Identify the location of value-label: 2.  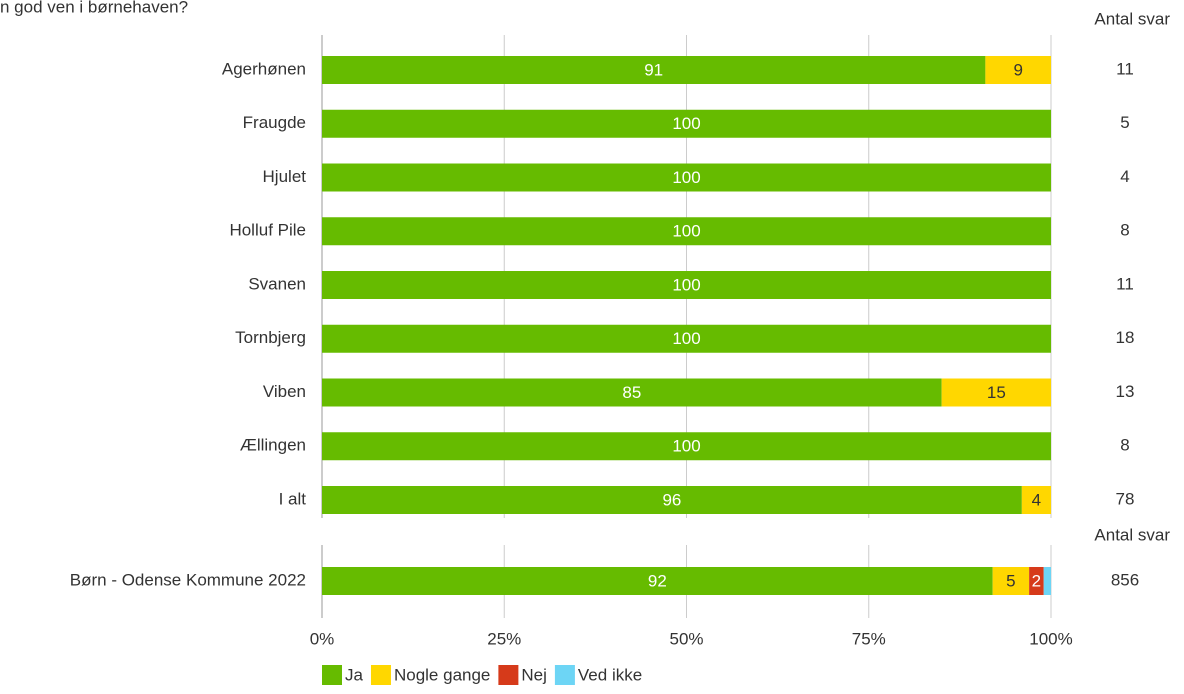
(1036, 580).